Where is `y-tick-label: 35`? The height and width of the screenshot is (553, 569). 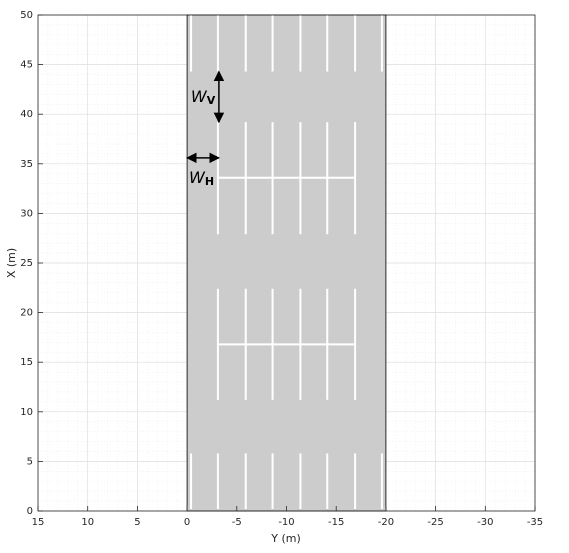
y-tick-label: 35 is located at coordinates (26, 164).